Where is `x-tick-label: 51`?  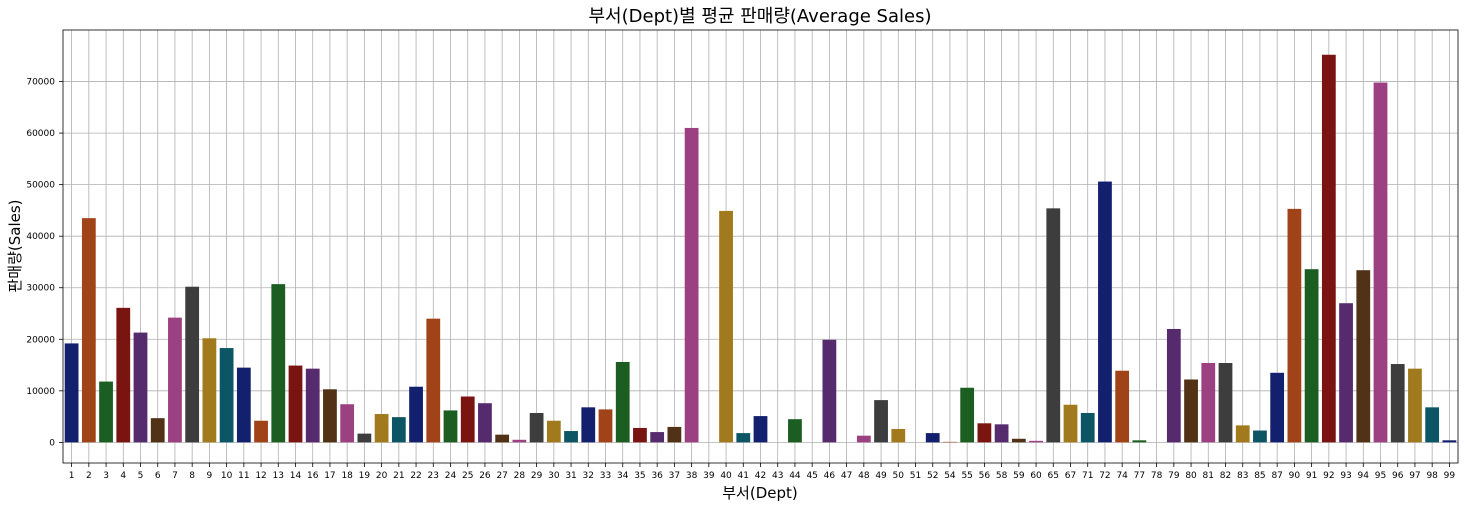 x-tick-label: 51 is located at coordinates (915, 476).